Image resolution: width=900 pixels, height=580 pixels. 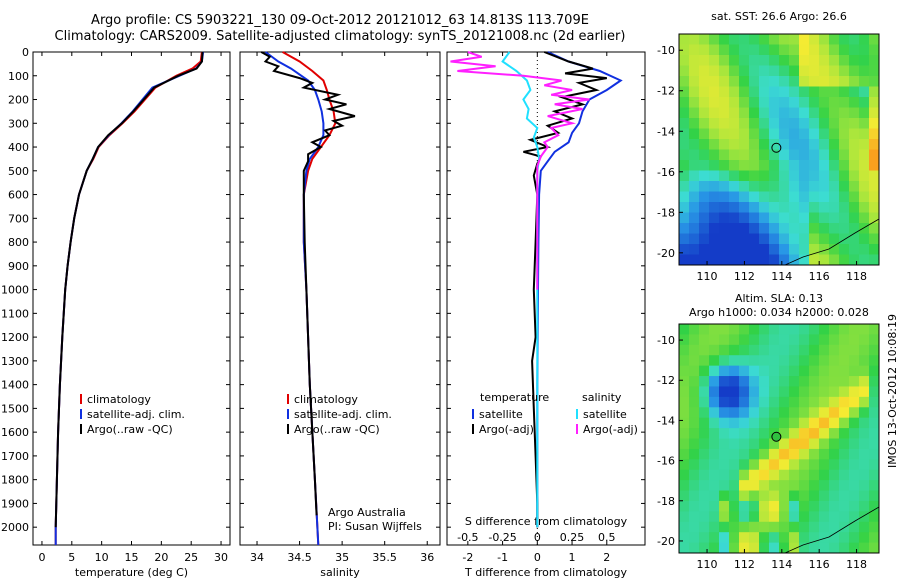 I want to click on imos-timestamp: IMOS 13-Oct-2012 10:08:19, so click(x=892, y=390).